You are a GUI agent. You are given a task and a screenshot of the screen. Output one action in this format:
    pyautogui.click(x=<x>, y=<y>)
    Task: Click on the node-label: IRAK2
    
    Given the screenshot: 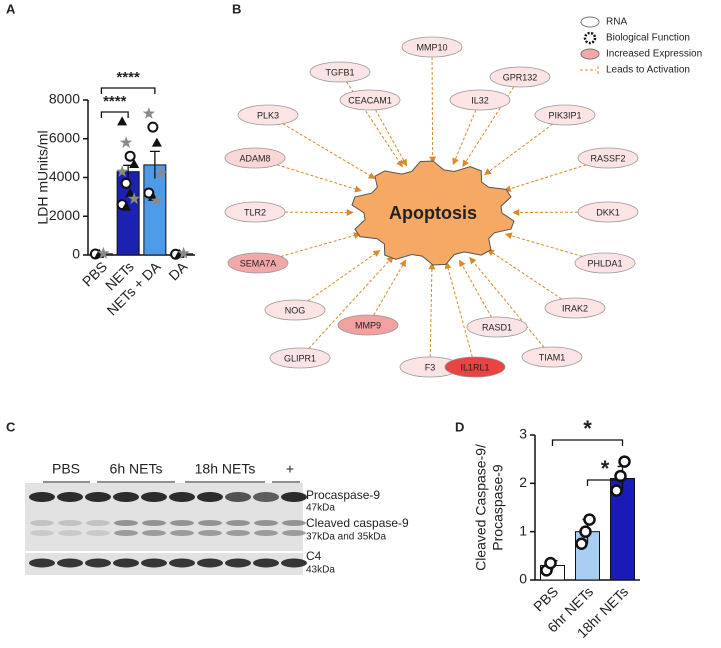 What is the action you would take?
    pyautogui.click(x=575, y=308)
    